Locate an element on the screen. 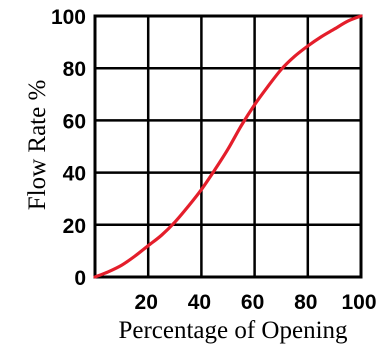 The width and height of the screenshot is (390, 350). y-tick-label: 20 is located at coordinates (74, 226).